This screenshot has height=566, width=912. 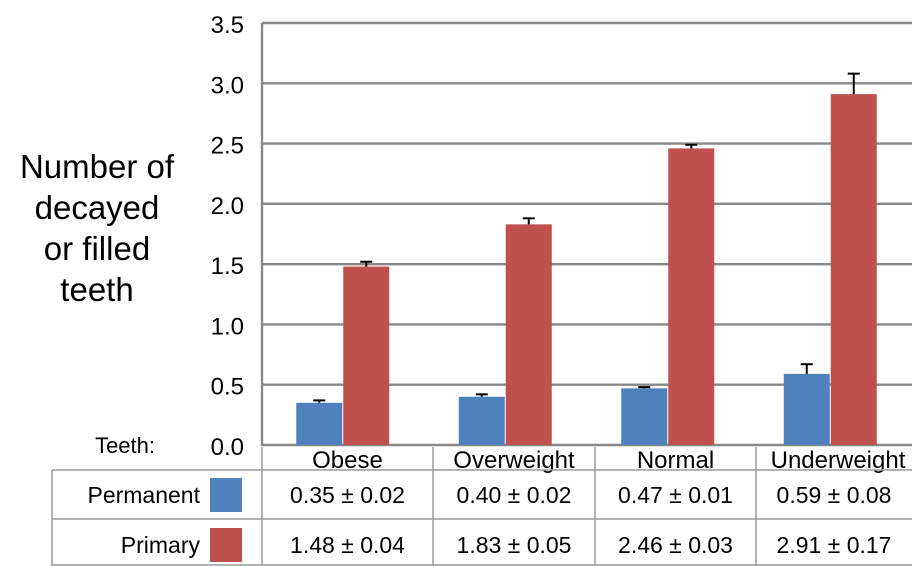 What do you see at coordinates (161, 545) in the screenshot?
I see `legend-label-primary: Primary` at bounding box center [161, 545].